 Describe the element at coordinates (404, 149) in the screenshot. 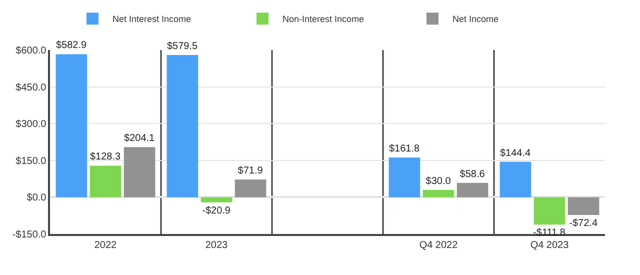

I see `data-label: $161.8` at that location.